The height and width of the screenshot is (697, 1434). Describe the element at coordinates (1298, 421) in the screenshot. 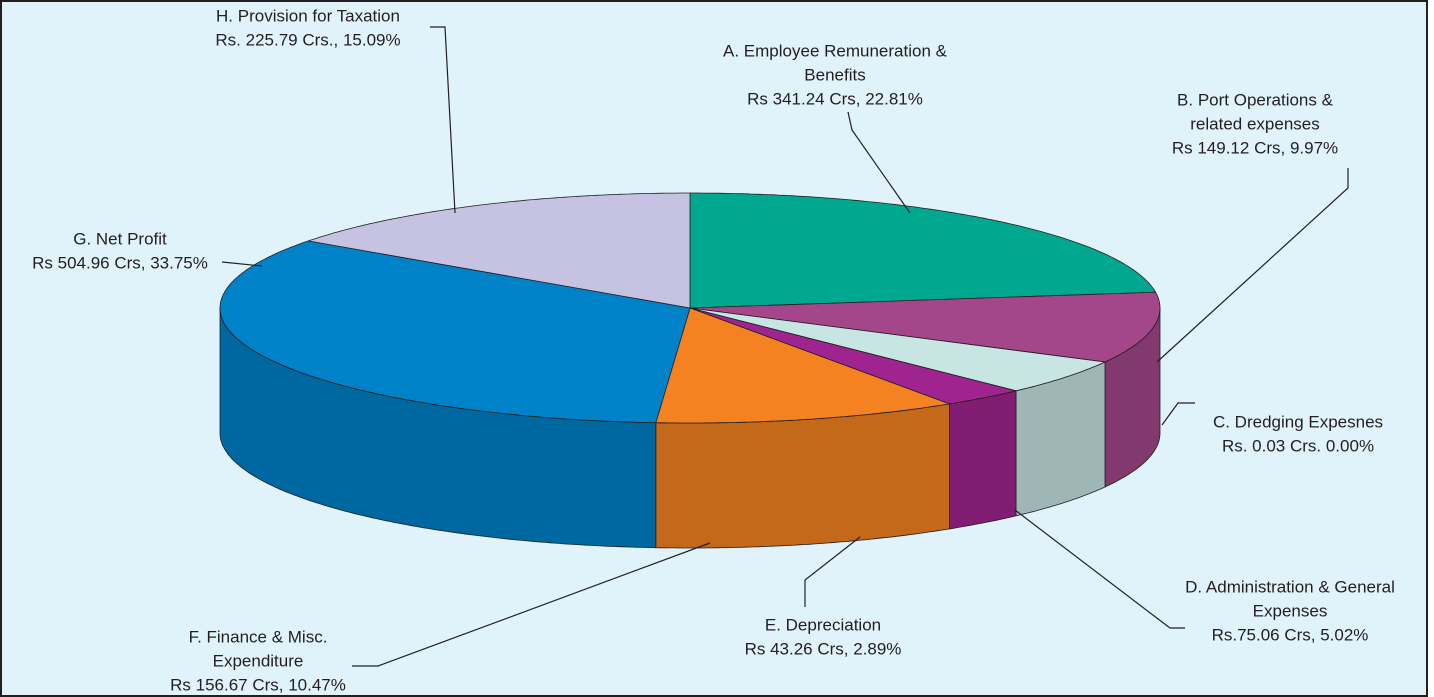

I see `label-line: C. Dredging Expesnes` at that location.